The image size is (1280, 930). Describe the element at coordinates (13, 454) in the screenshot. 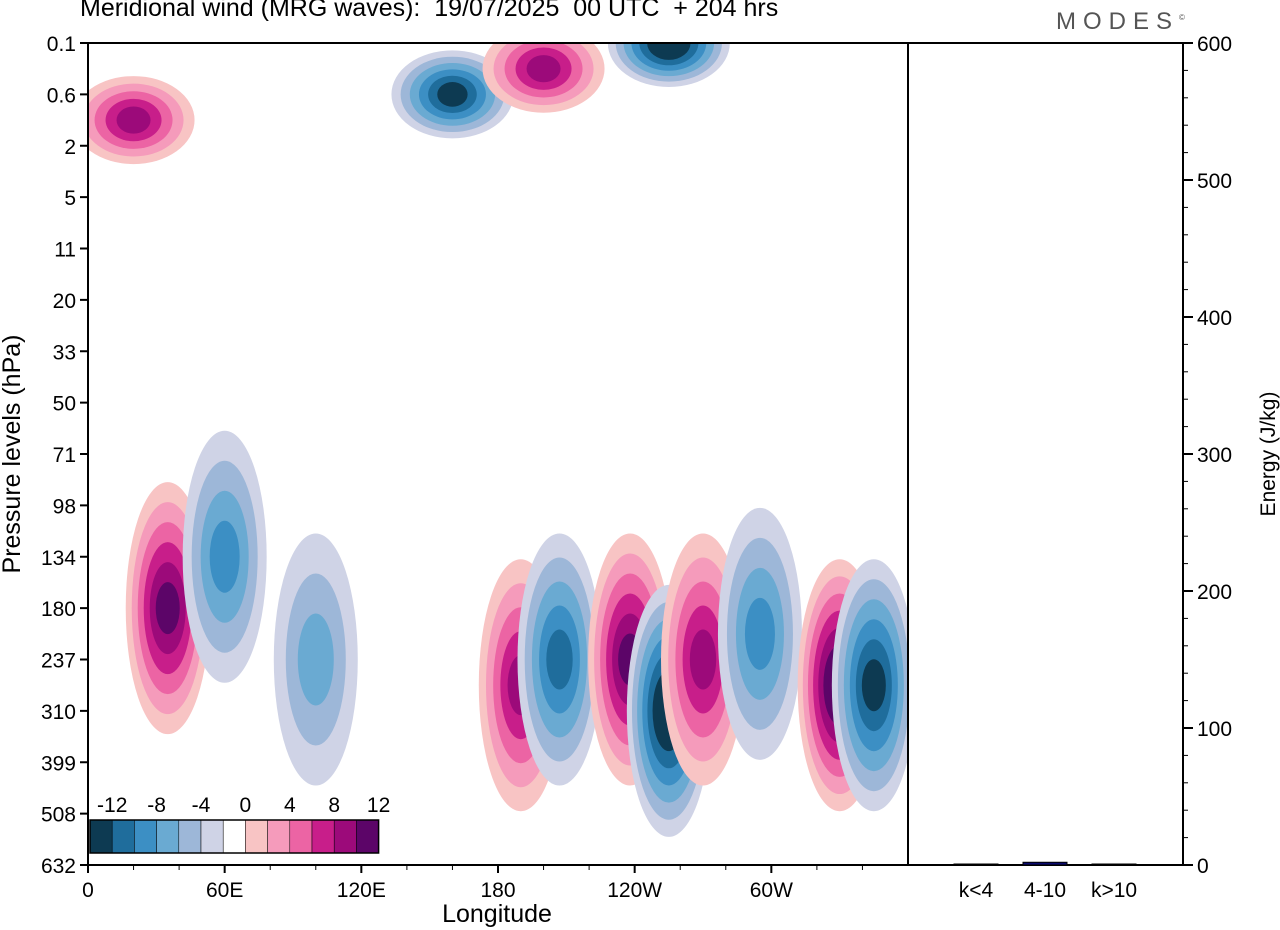

I see `y-axis-label: Pressure levels (hPa)` at that location.